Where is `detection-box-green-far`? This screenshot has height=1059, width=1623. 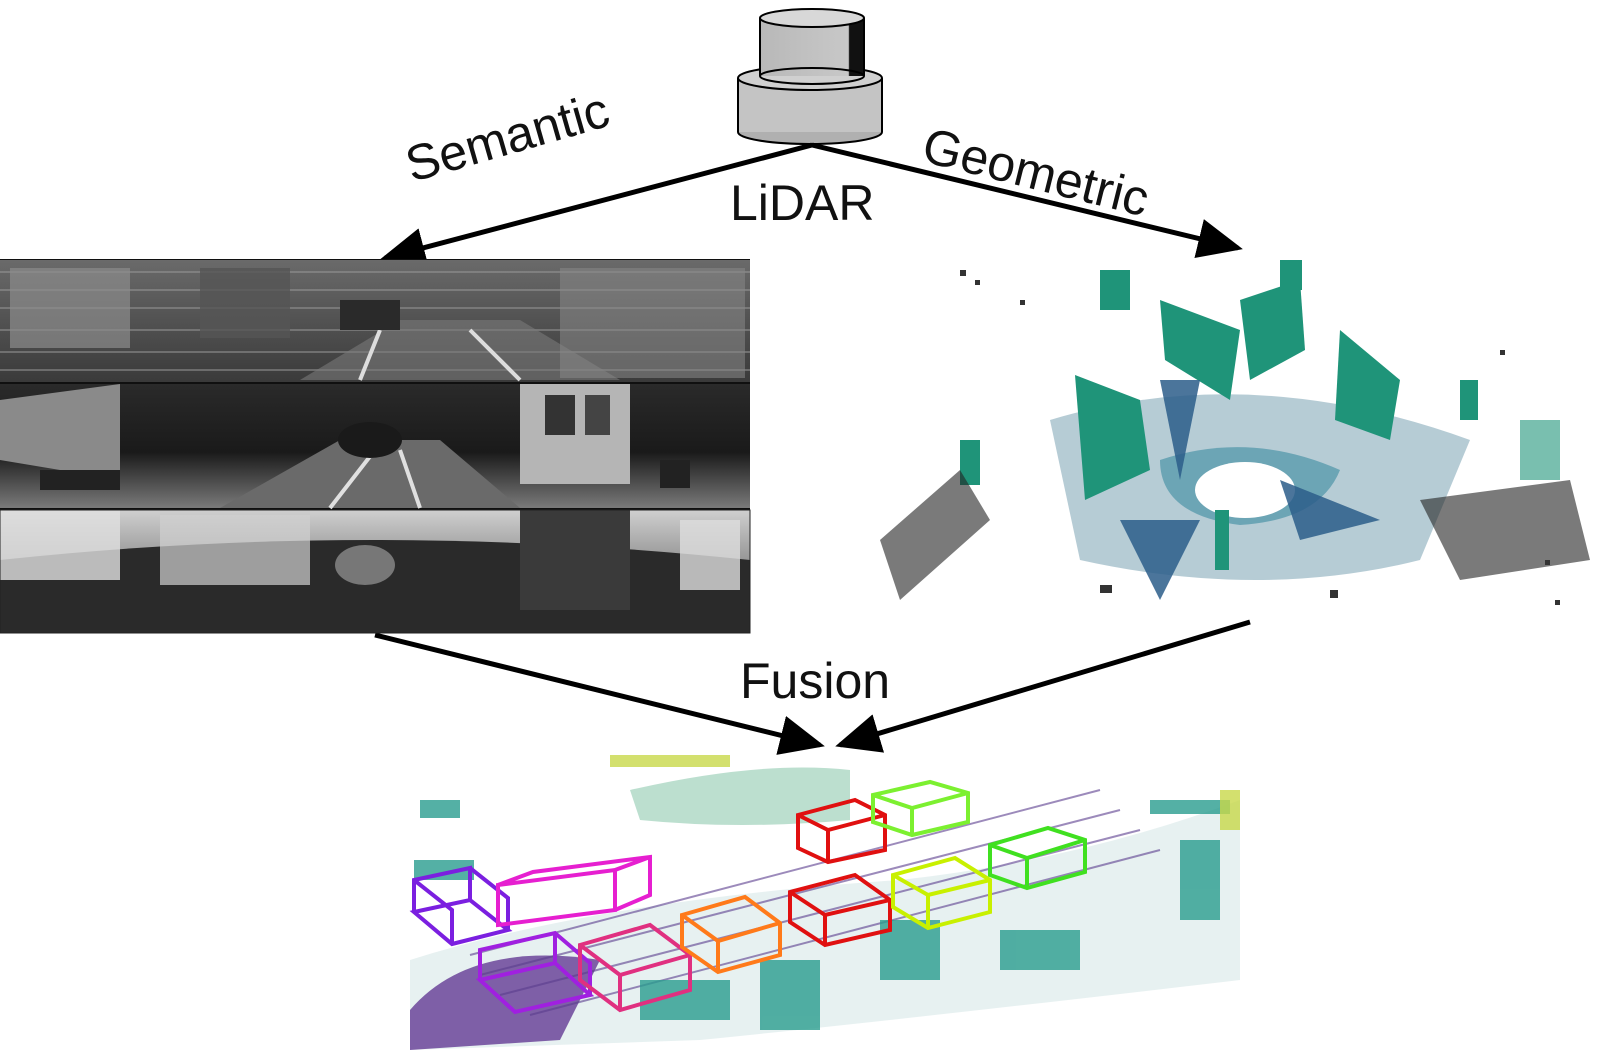
detection-box-green-far is located at coordinates (920, 808).